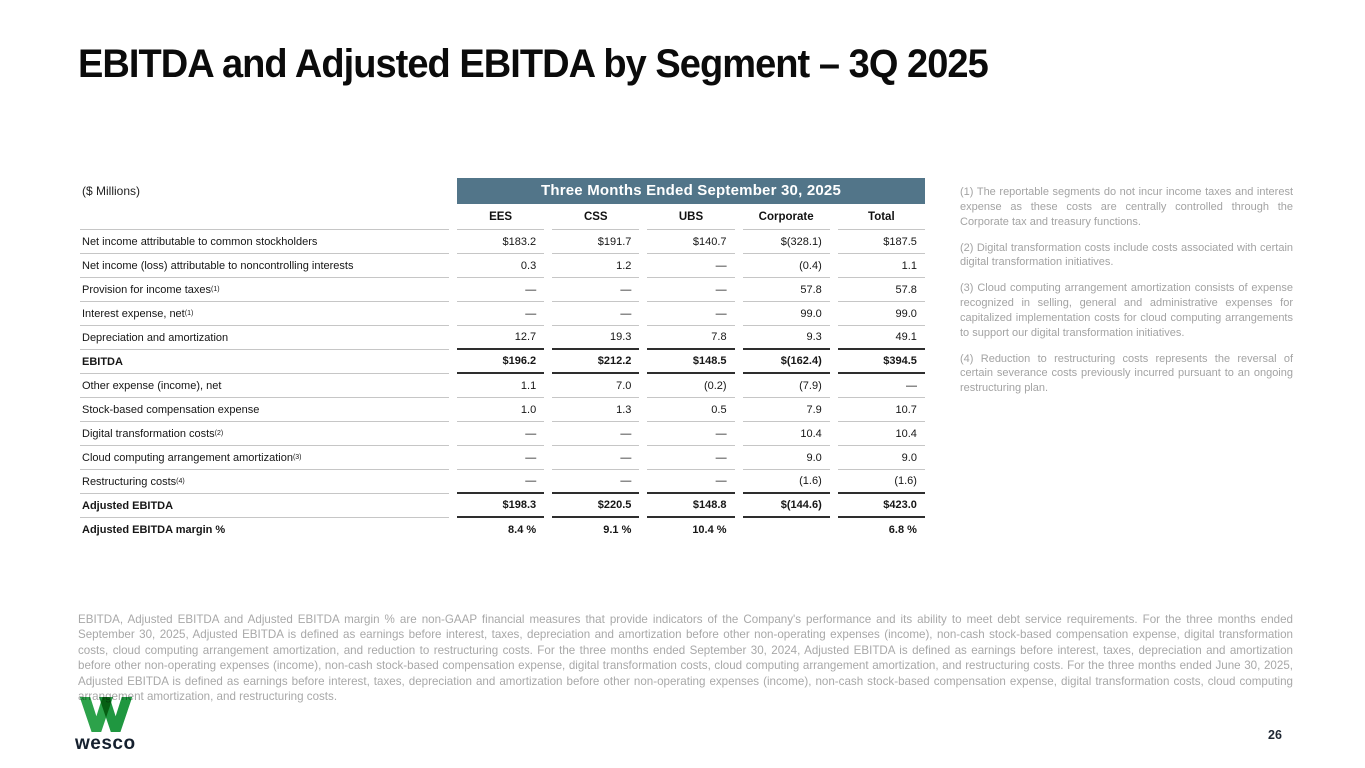 The height and width of the screenshot is (768, 1365). What do you see at coordinates (691, 242) in the screenshot?
I see `row-value: $140.7` at bounding box center [691, 242].